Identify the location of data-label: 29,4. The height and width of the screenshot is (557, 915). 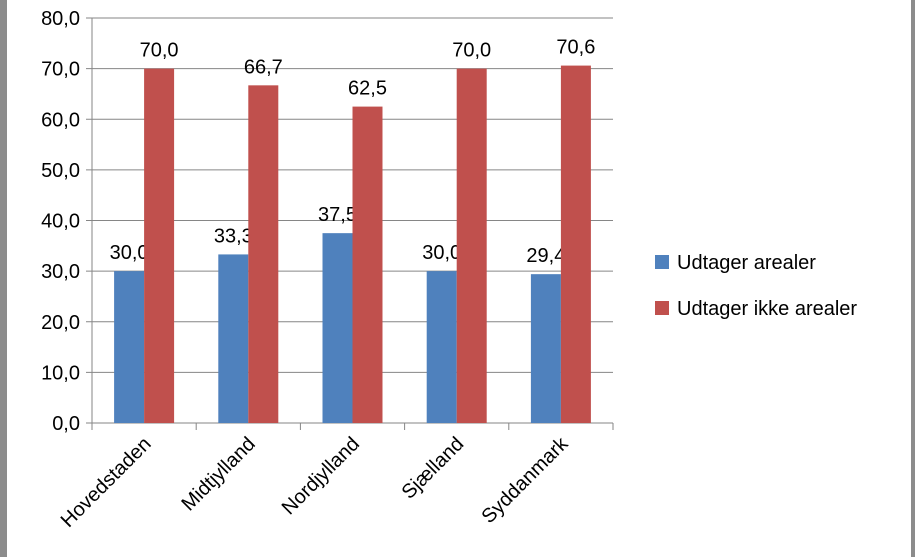
(545, 256).